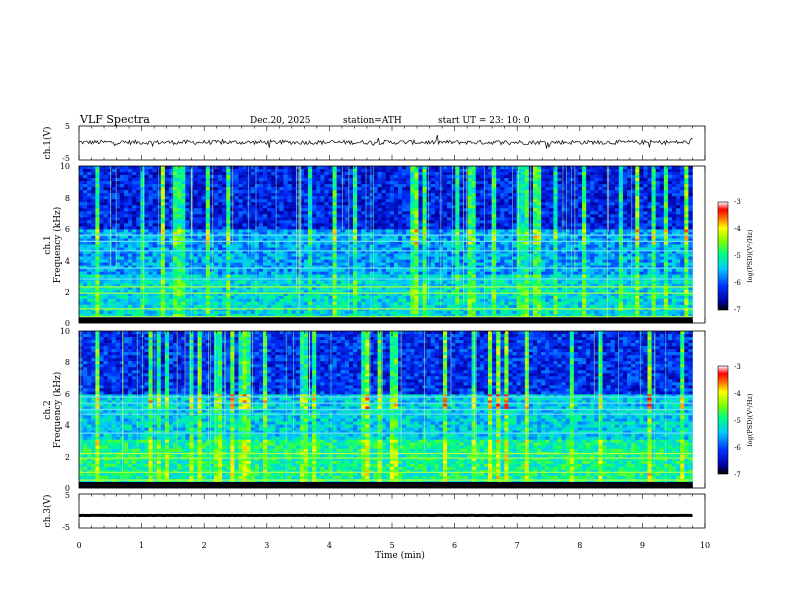 Image resolution: width=792 pixels, height=612 pixels. I want to click on ch1-ytick-bottom: -5, so click(66, 158).